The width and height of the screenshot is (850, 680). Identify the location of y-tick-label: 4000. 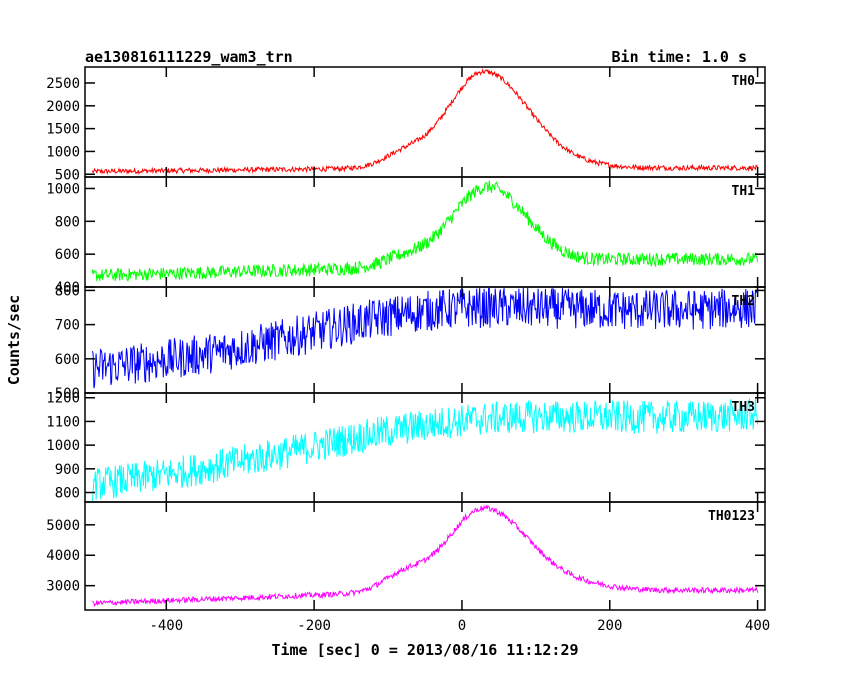
(63, 556).